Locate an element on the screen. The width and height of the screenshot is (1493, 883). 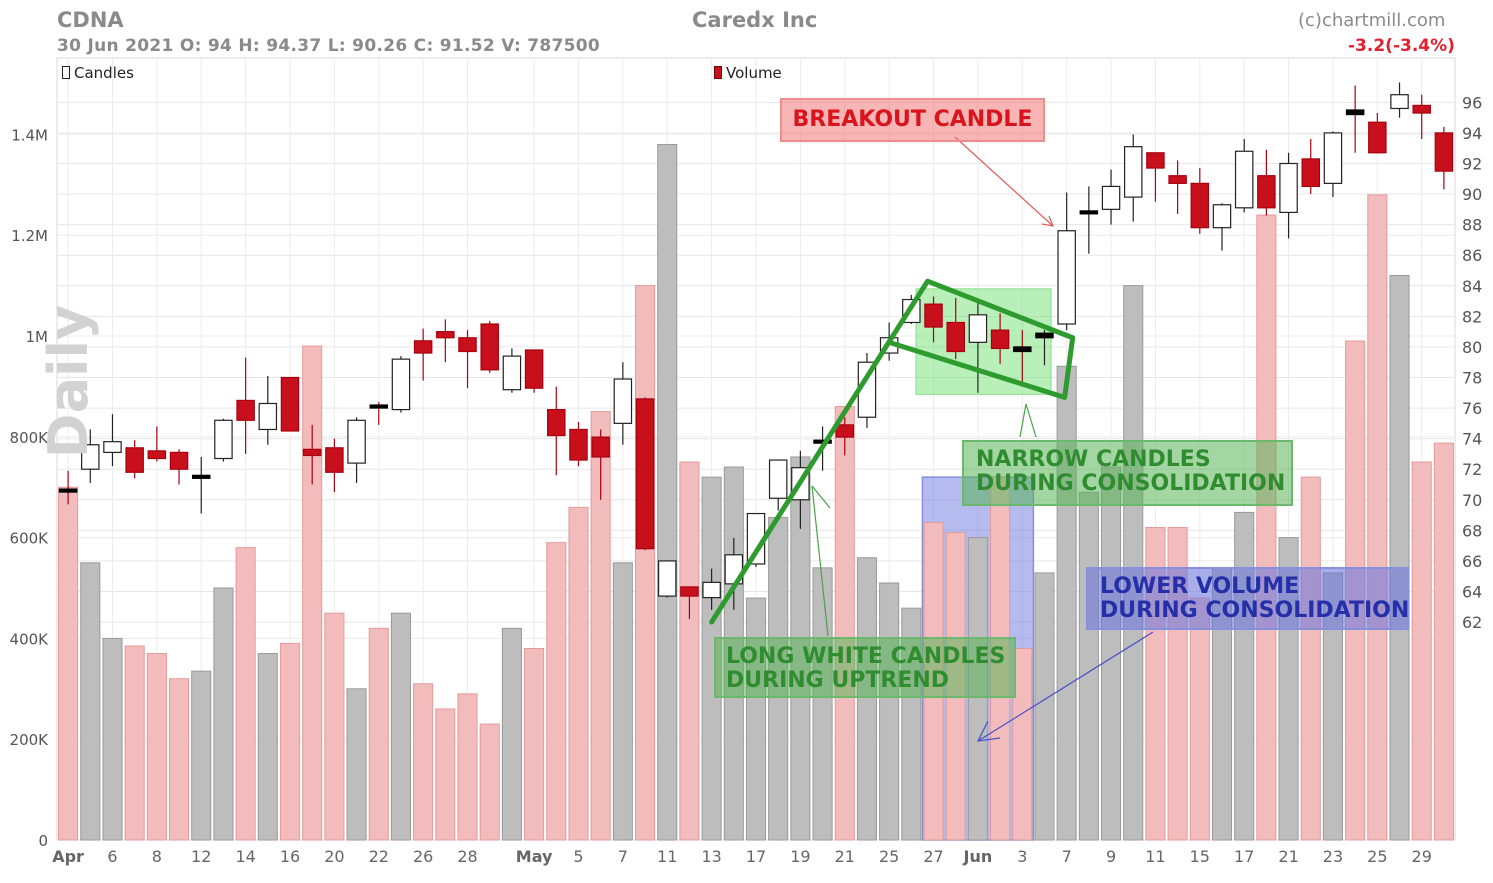
time-tick-label: 15 is located at coordinates (1200, 856).